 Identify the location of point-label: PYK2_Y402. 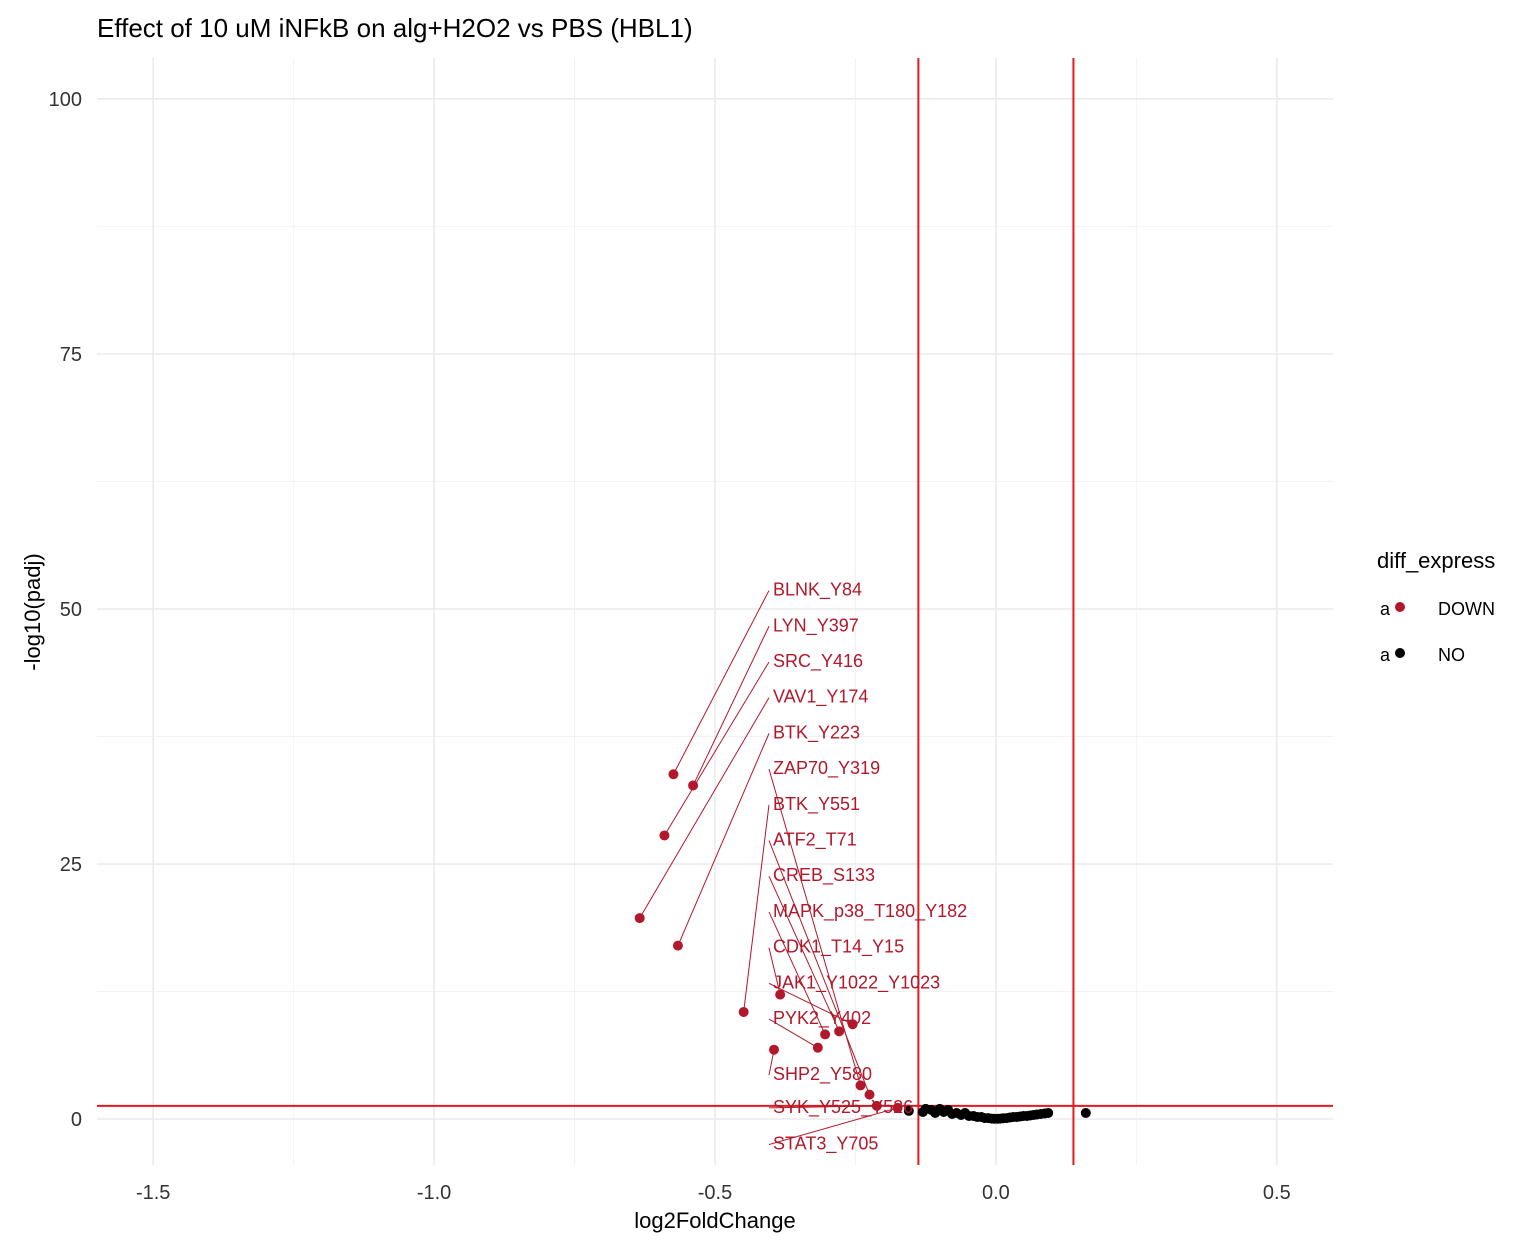
(822, 1018).